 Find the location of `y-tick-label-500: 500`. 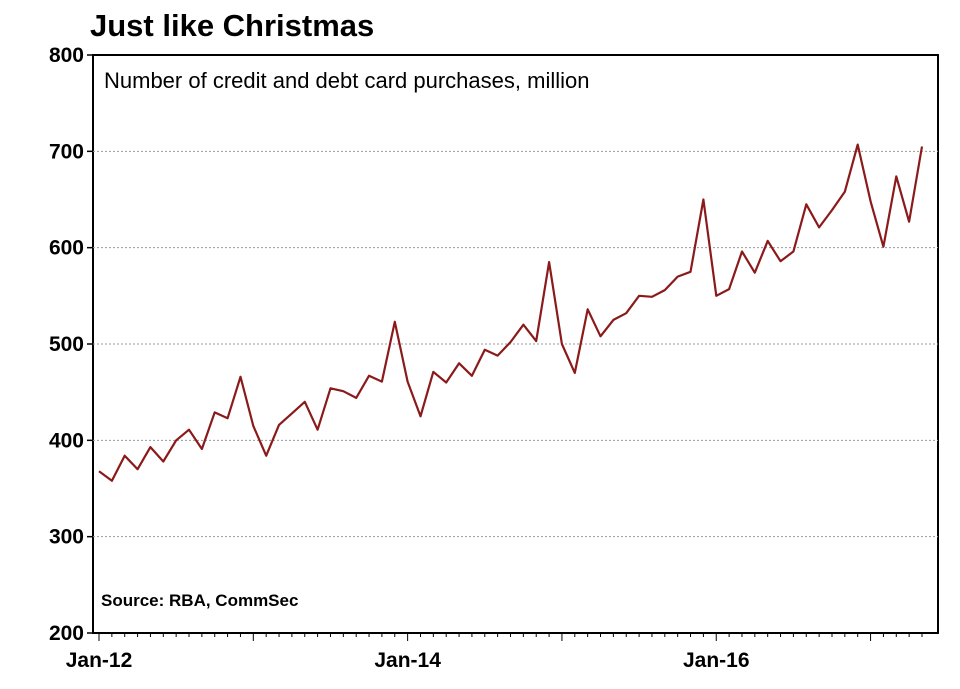

y-tick-label-500: 500 is located at coordinates (66, 344).